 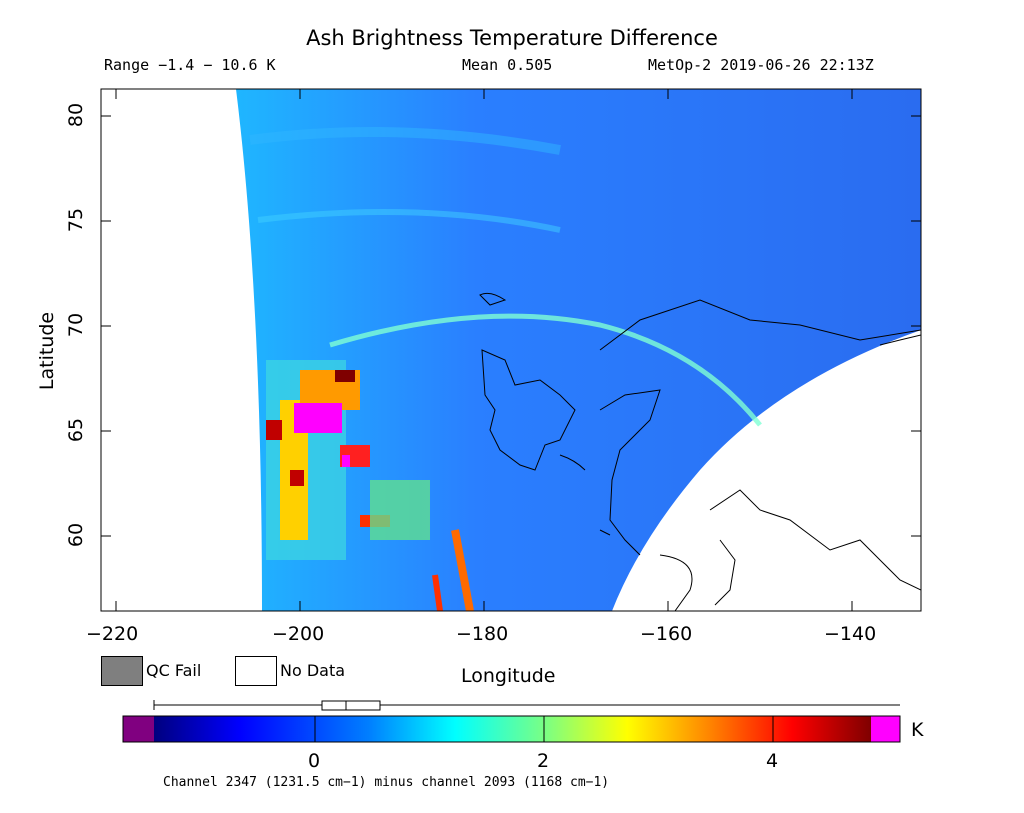 I want to click on y-tick-label: 65, so click(x=76, y=430).